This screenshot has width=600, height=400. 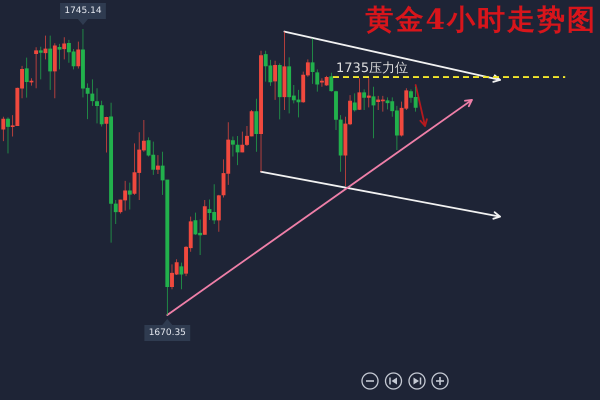 I want to click on annotation: 1745.14, so click(x=83, y=11).